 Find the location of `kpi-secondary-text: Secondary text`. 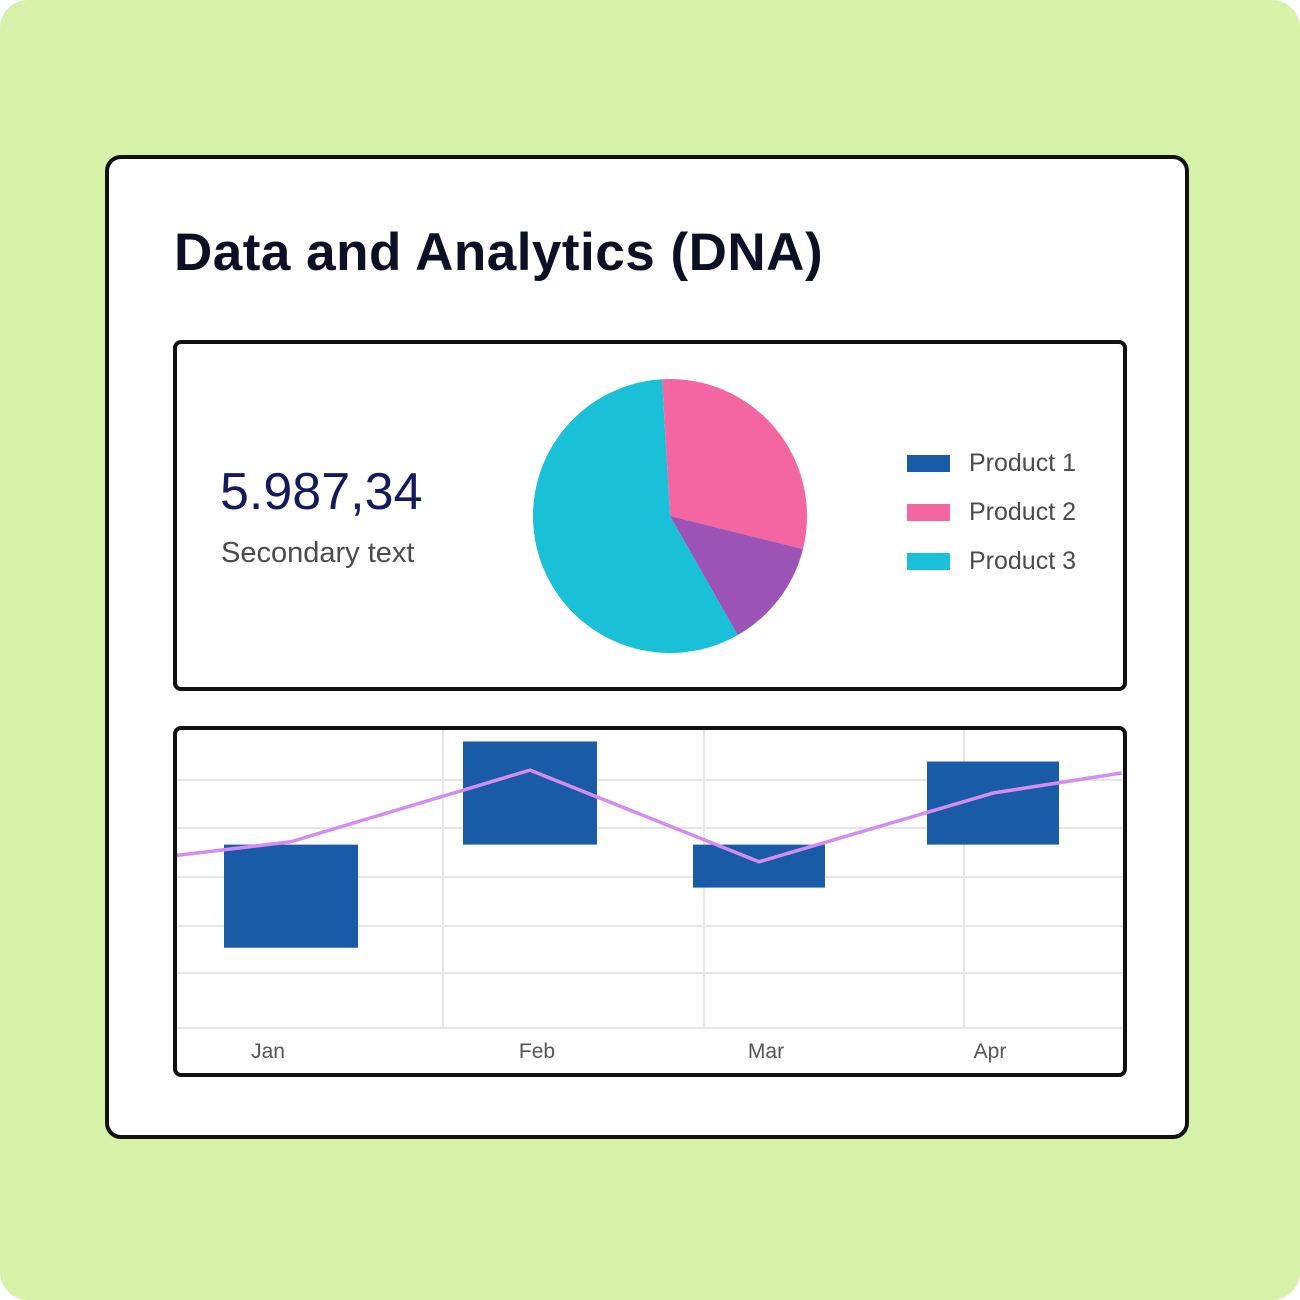

kpi-secondary-text: Secondary text is located at coordinates (318, 553).